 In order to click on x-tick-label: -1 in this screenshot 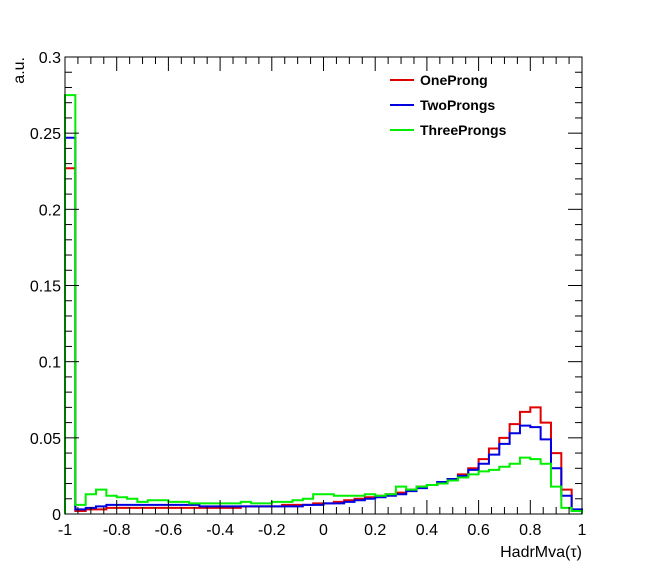, I will do `click(65, 530)`.